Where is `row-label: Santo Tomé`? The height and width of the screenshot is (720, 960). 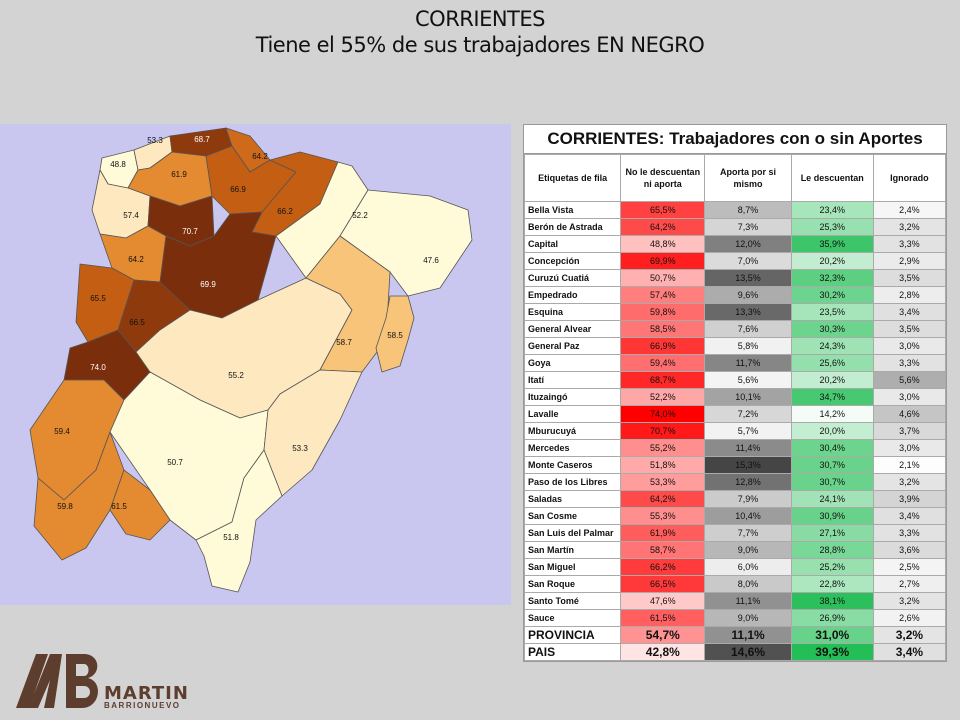 row-label: Santo Tomé is located at coordinates (572, 601).